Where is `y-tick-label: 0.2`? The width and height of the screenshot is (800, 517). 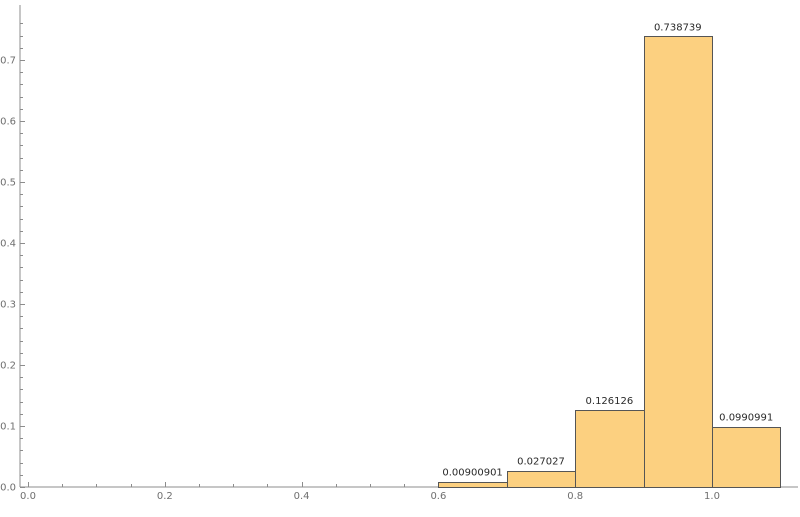 y-tick-label: 0.2 is located at coordinates (8, 366).